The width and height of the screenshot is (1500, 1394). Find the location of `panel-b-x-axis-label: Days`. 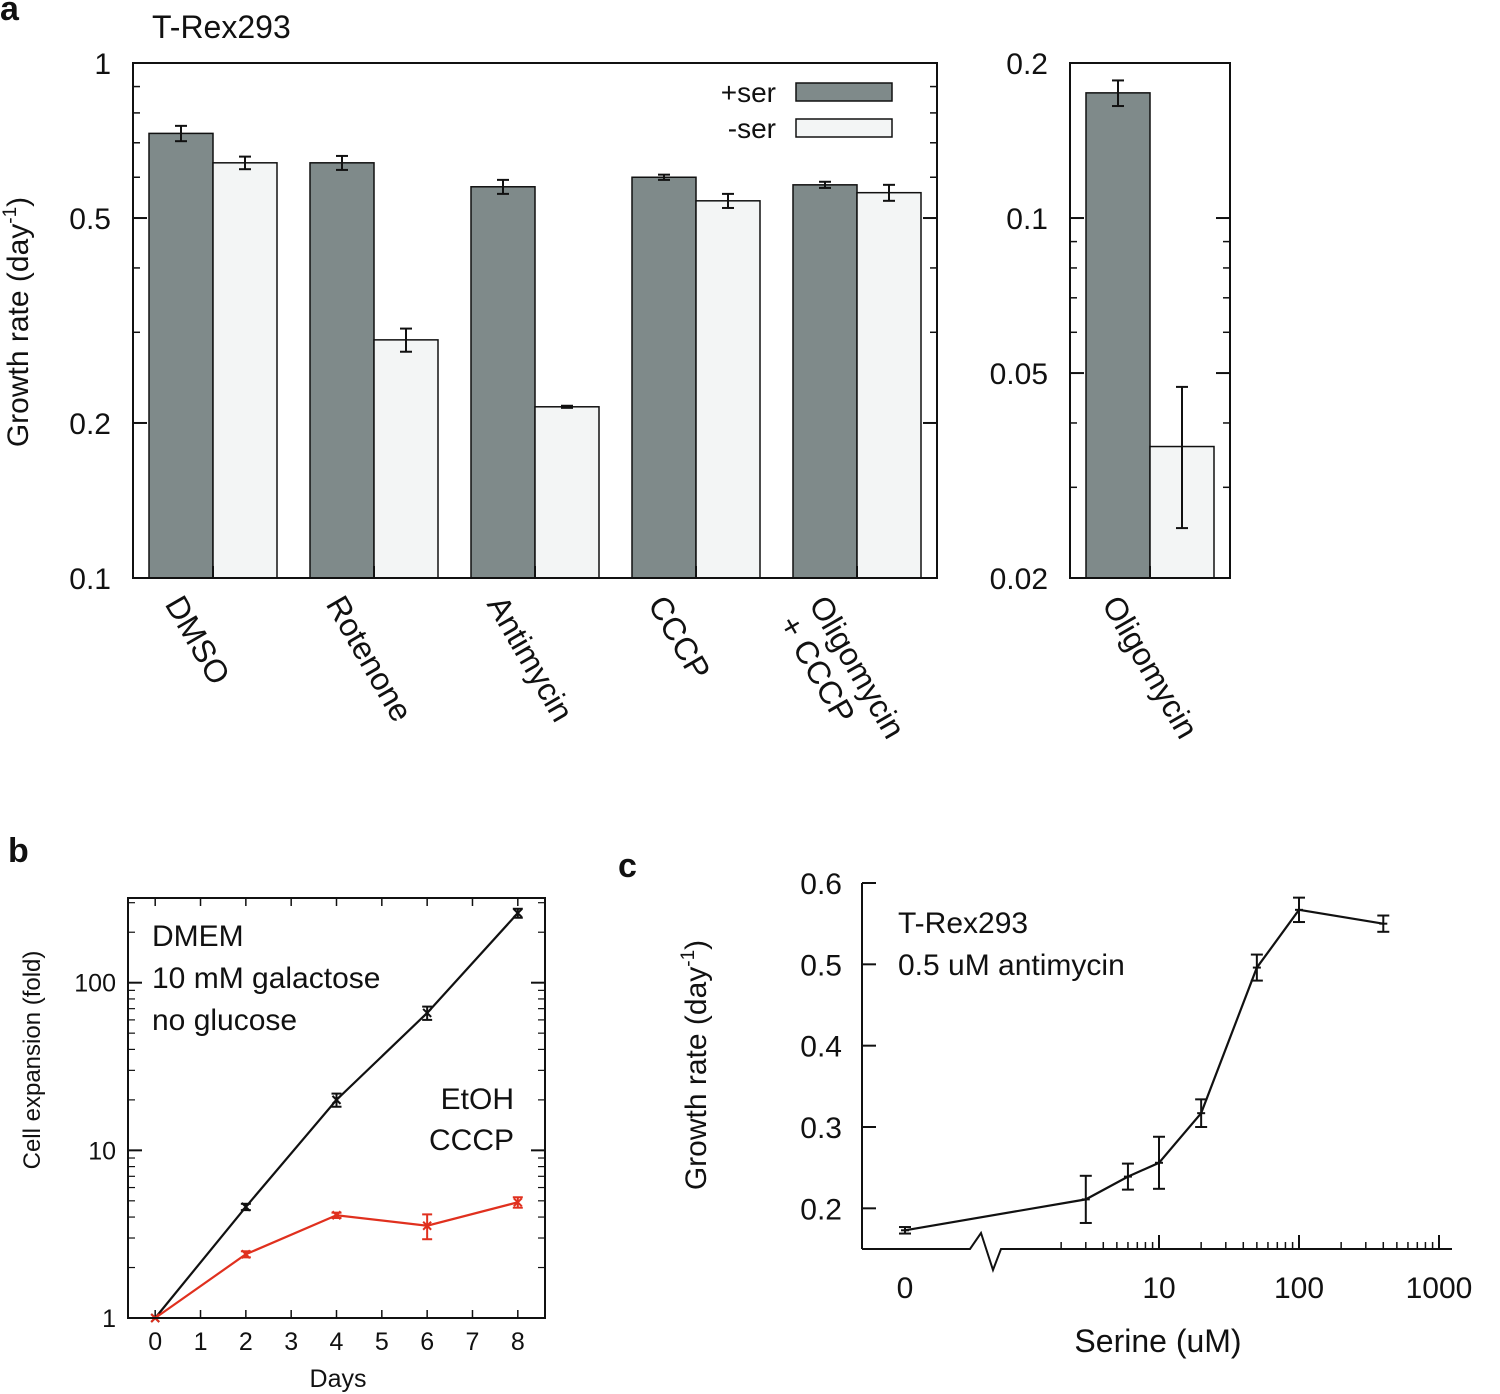

panel-b-x-axis-label: Days is located at coordinates (338, 1379).